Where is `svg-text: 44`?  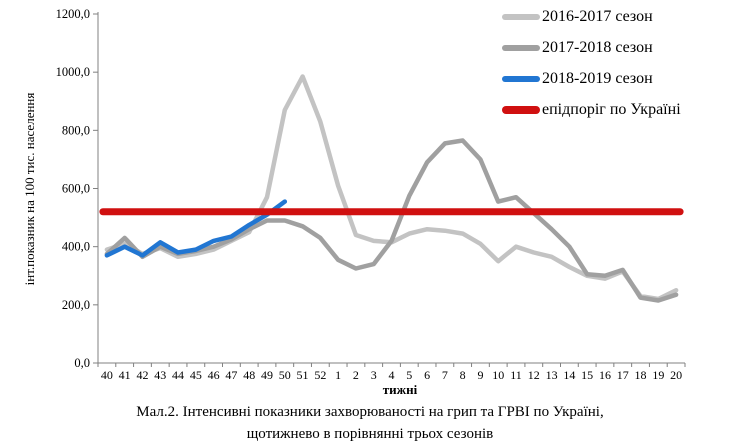
svg-text: 44 is located at coordinates (178, 375).